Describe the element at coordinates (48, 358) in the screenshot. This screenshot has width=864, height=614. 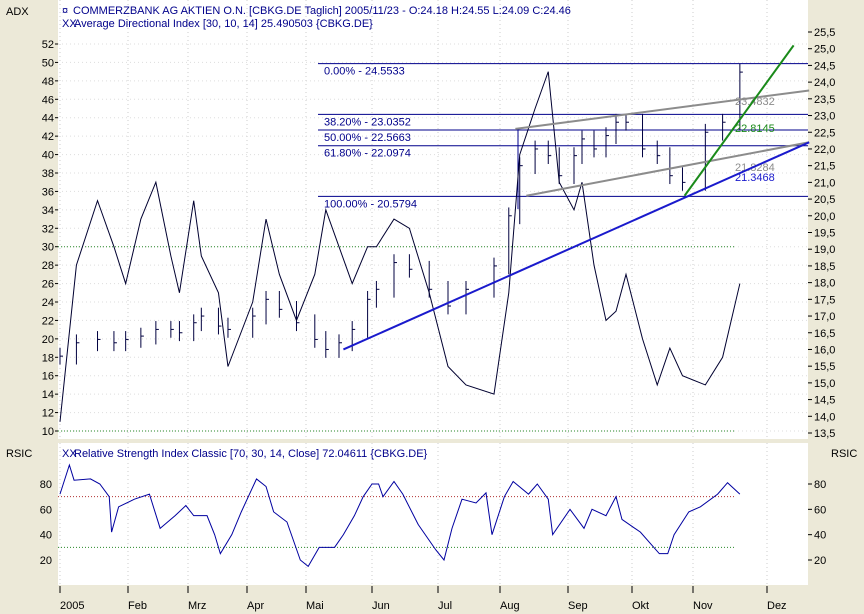
I see `adx-tick-label: 18` at that location.